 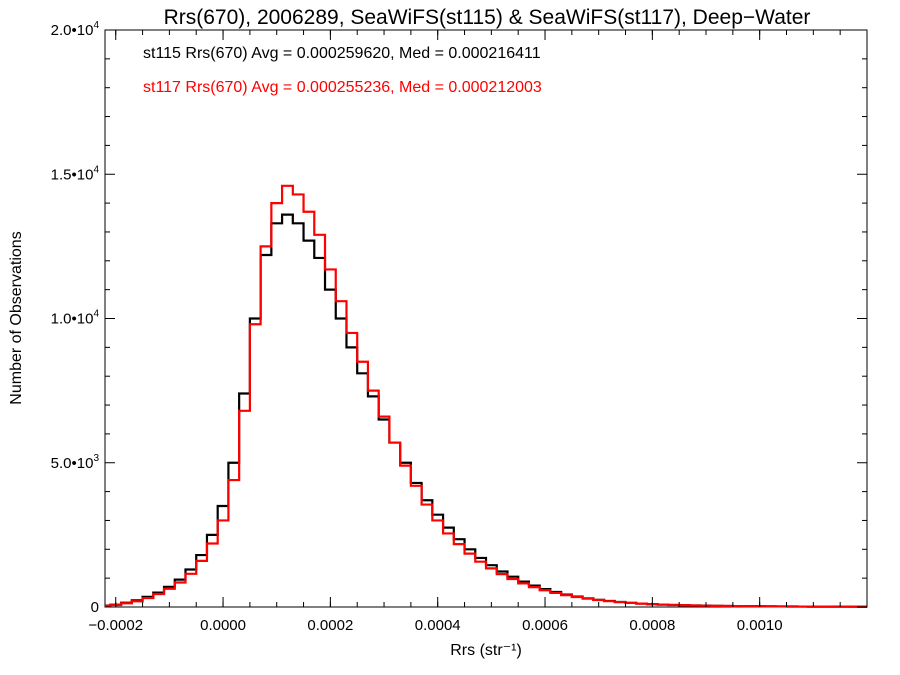 I want to click on y-tick-label: 2.0•104, so click(x=75, y=29).